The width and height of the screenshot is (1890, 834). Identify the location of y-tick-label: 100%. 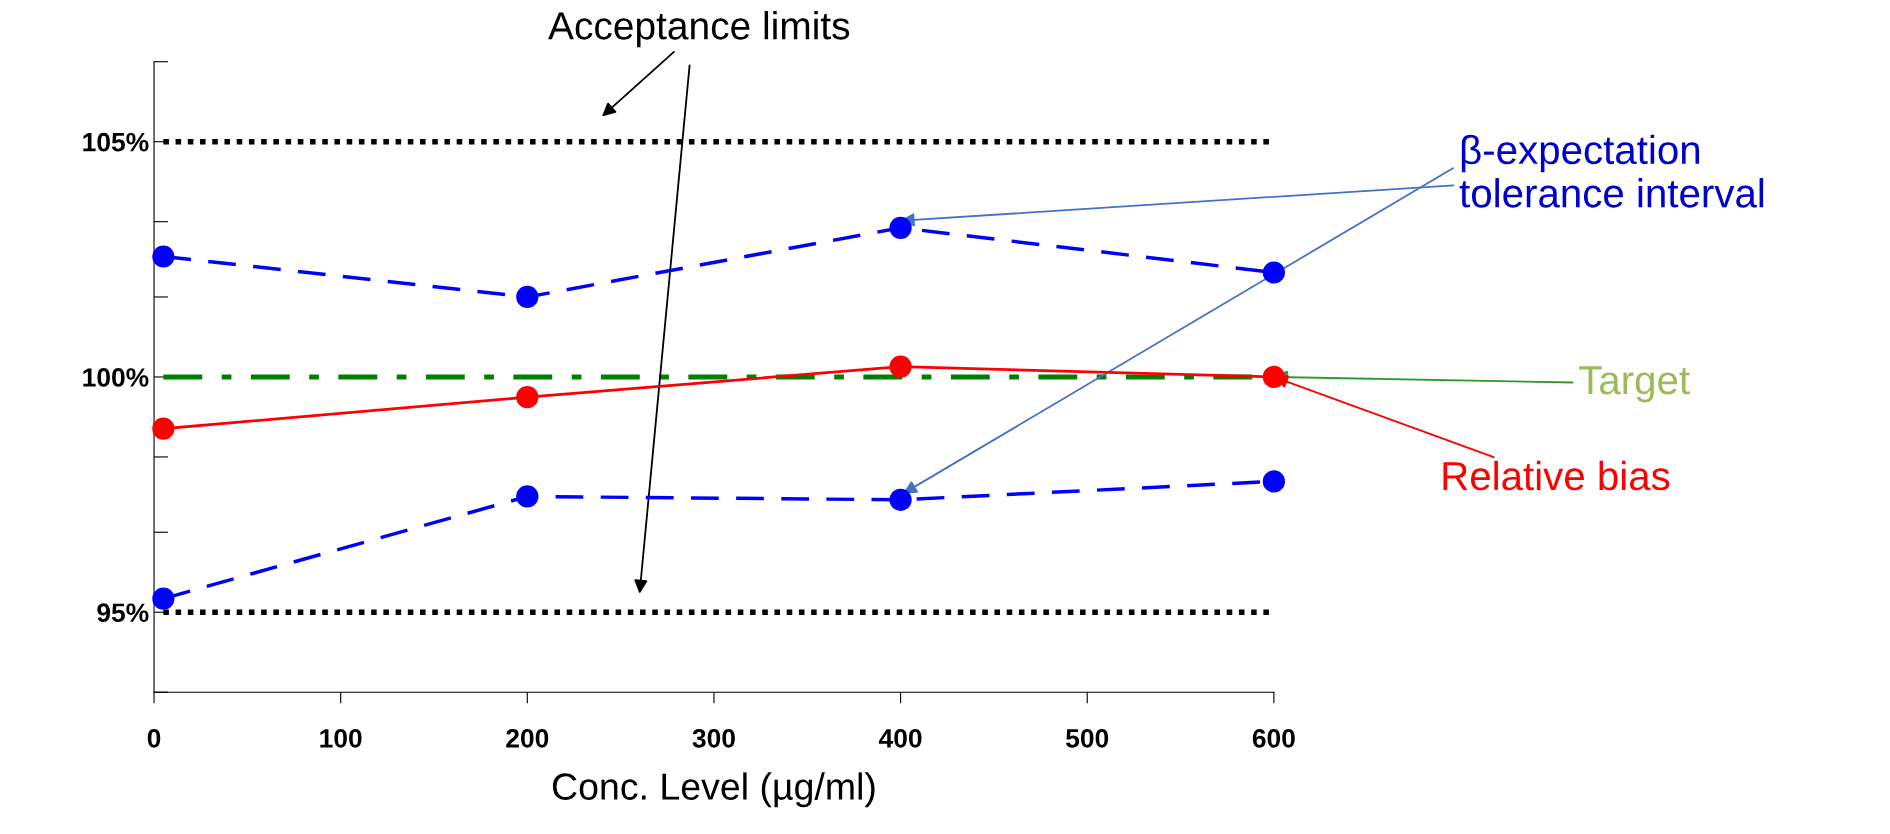
(116, 377).